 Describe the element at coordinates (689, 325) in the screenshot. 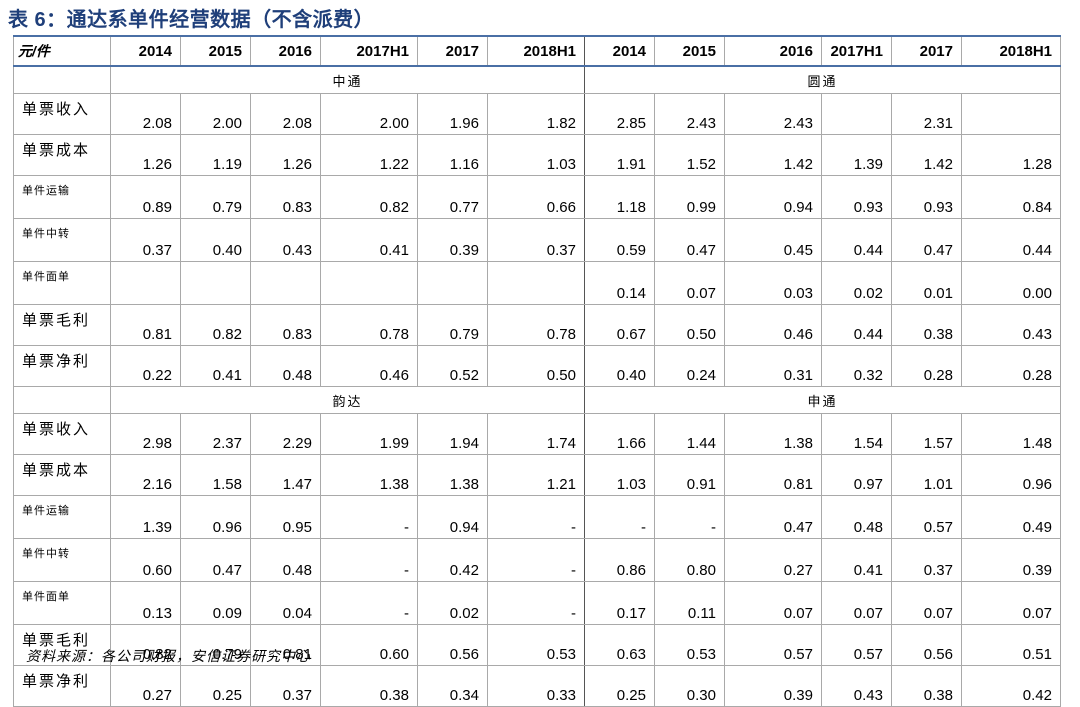

I see `table-cell: 0.50` at that location.